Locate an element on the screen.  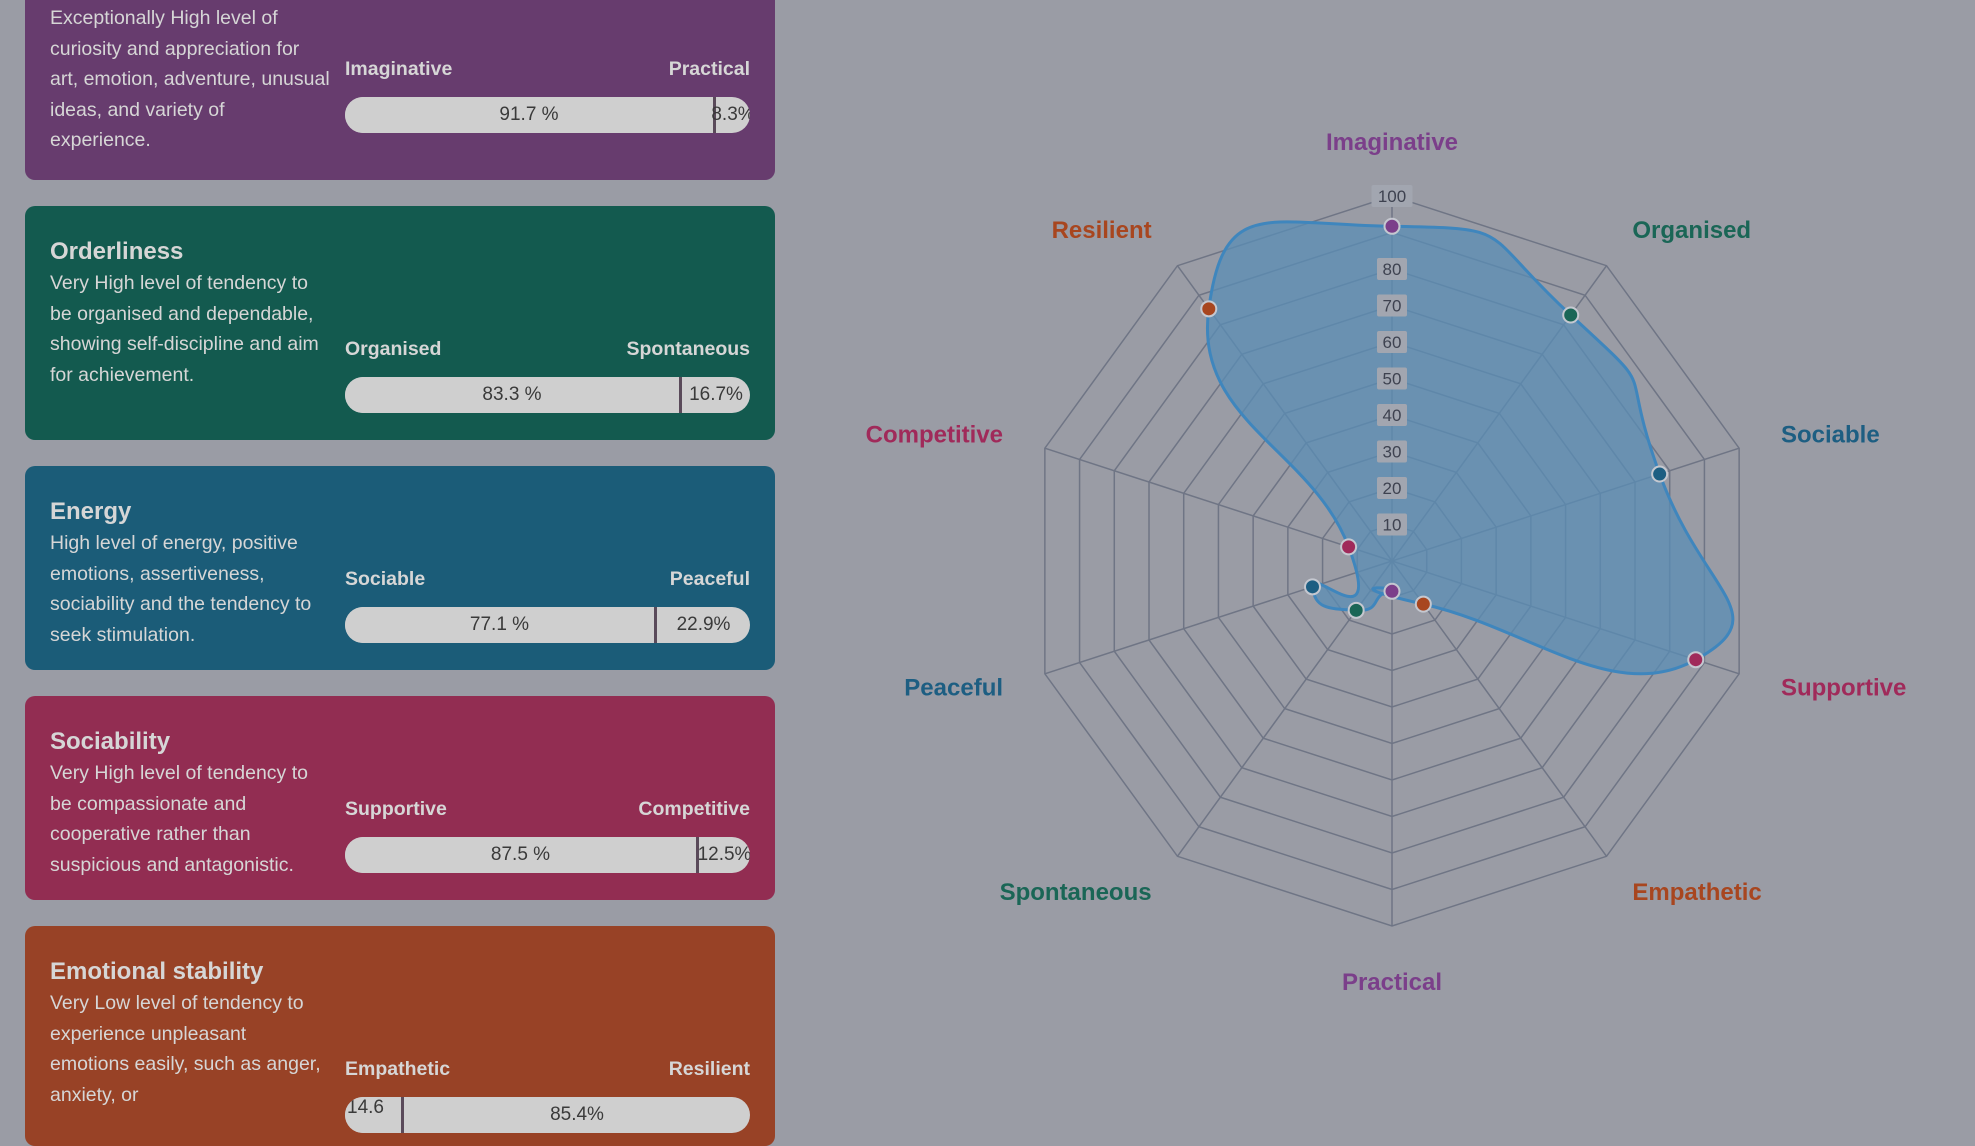
score-bar: 91.7 %8.3% is located at coordinates (547, 115).